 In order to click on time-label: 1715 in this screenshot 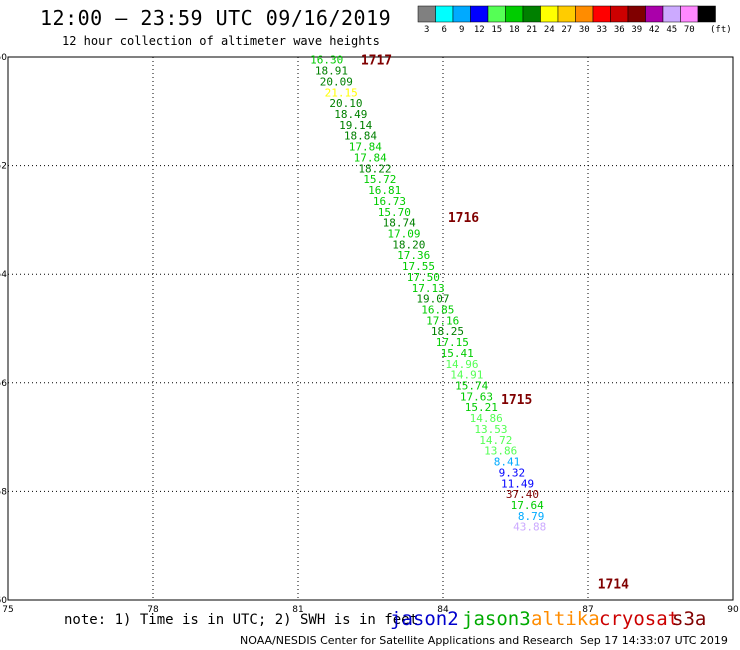, I will do `click(516, 400)`.